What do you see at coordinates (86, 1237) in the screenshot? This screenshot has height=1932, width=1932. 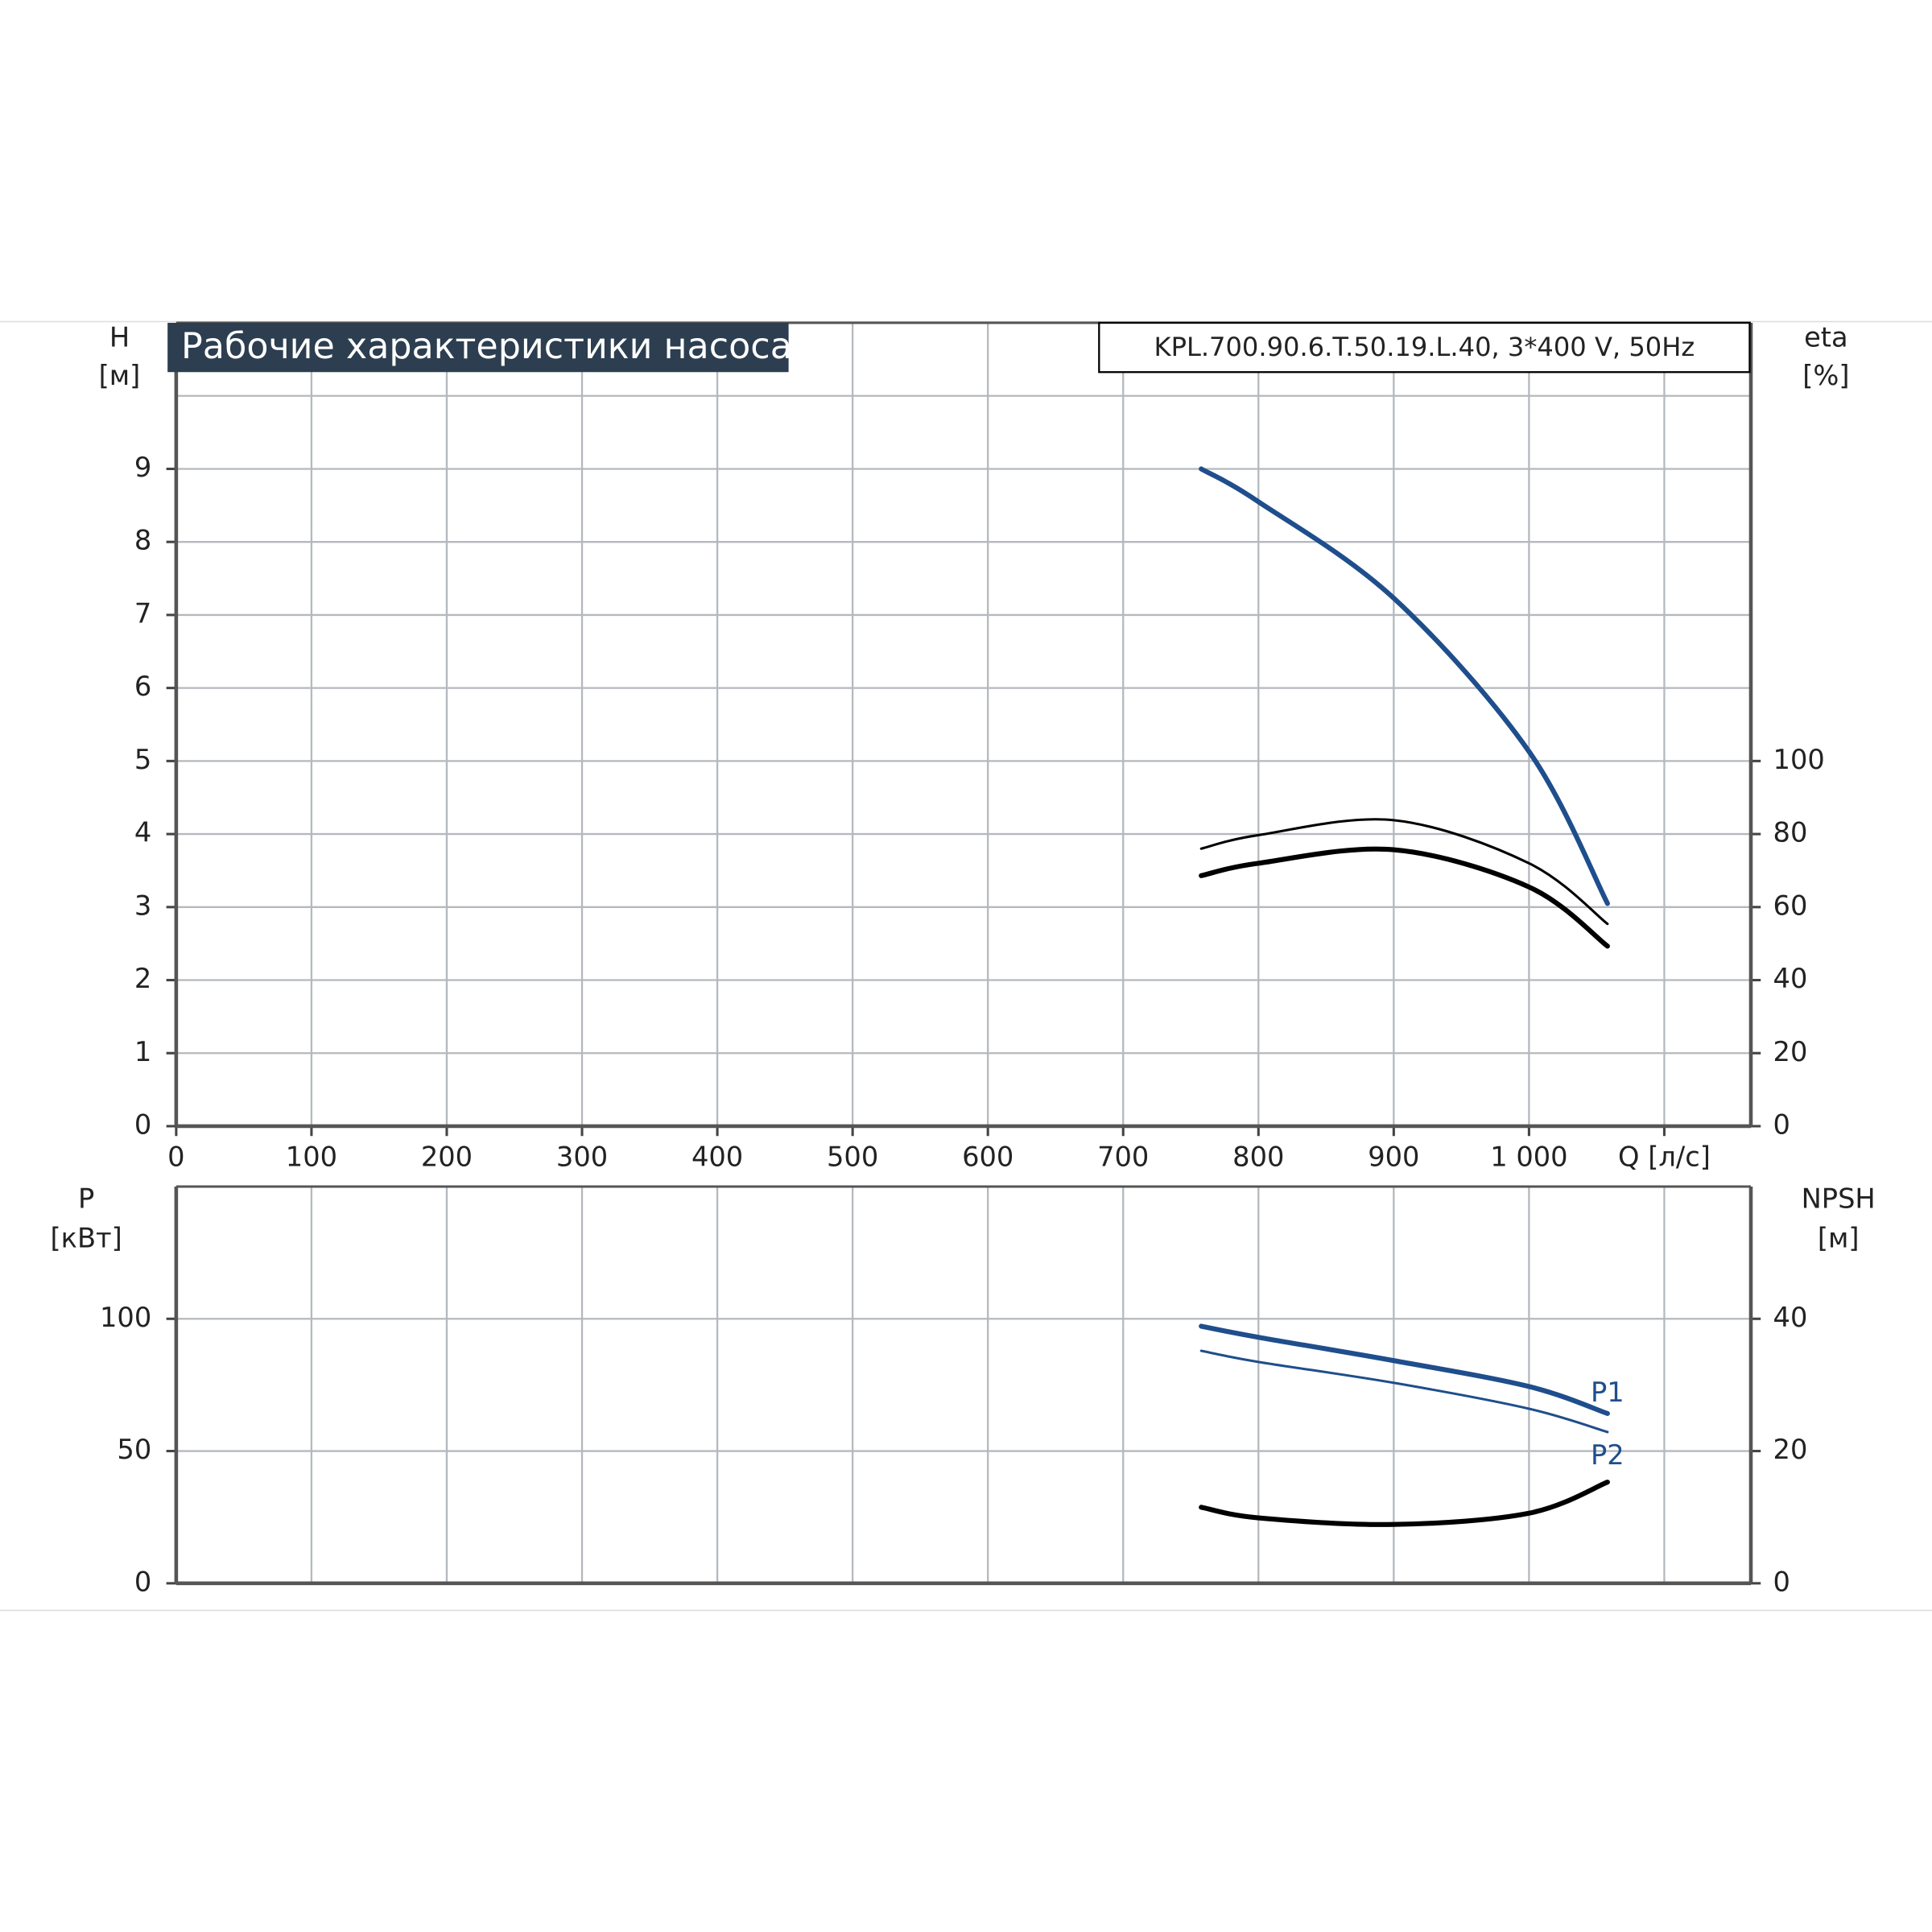 I see `y-axis-unit: [кВт]` at bounding box center [86, 1237].